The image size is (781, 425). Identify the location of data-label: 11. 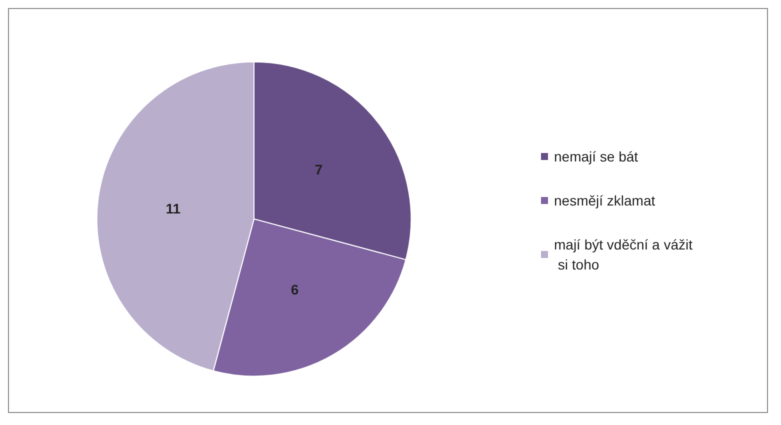
(173, 208).